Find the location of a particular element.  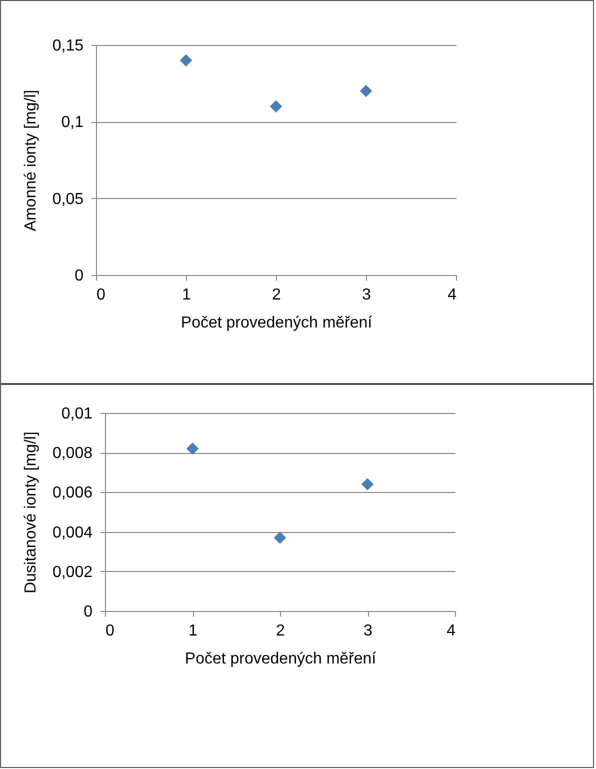

y-tick-label: 0,1 is located at coordinates (72, 123).